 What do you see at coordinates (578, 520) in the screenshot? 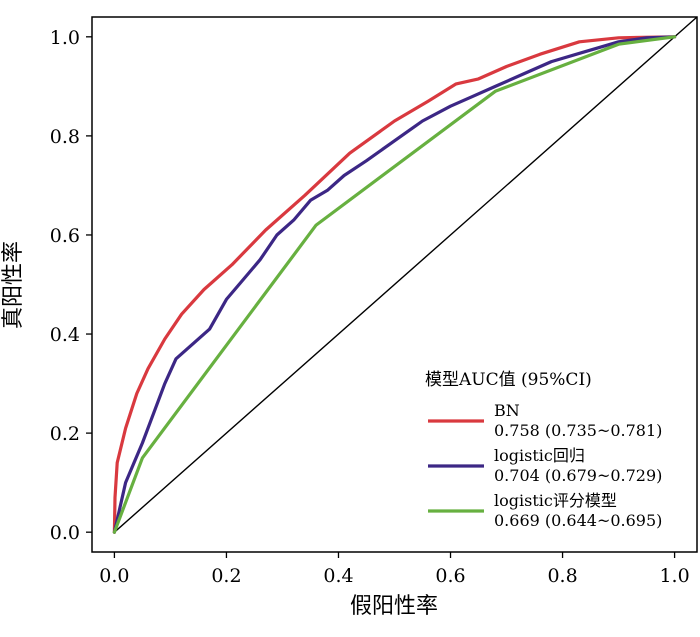
I see `legend-series-auc: 0.669 (0.644~0.695)` at bounding box center [578, 520].